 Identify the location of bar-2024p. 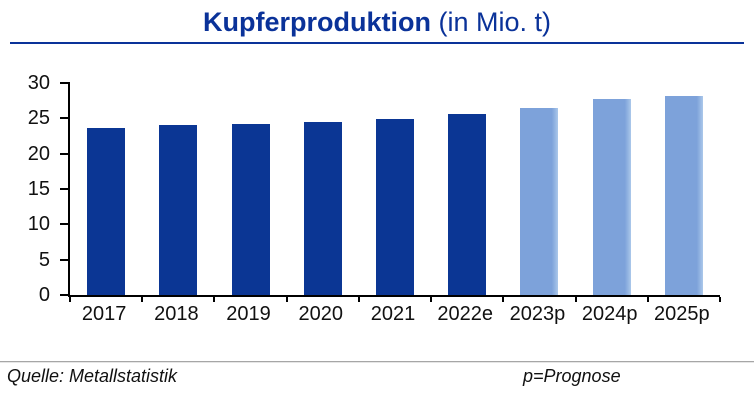
(611, 196).